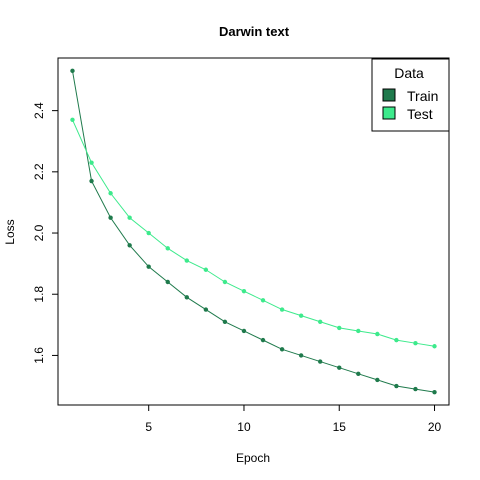  Describe the element at coordinates (244, 427) in the screenshot. I see `x-tick-label: 10` at that location.